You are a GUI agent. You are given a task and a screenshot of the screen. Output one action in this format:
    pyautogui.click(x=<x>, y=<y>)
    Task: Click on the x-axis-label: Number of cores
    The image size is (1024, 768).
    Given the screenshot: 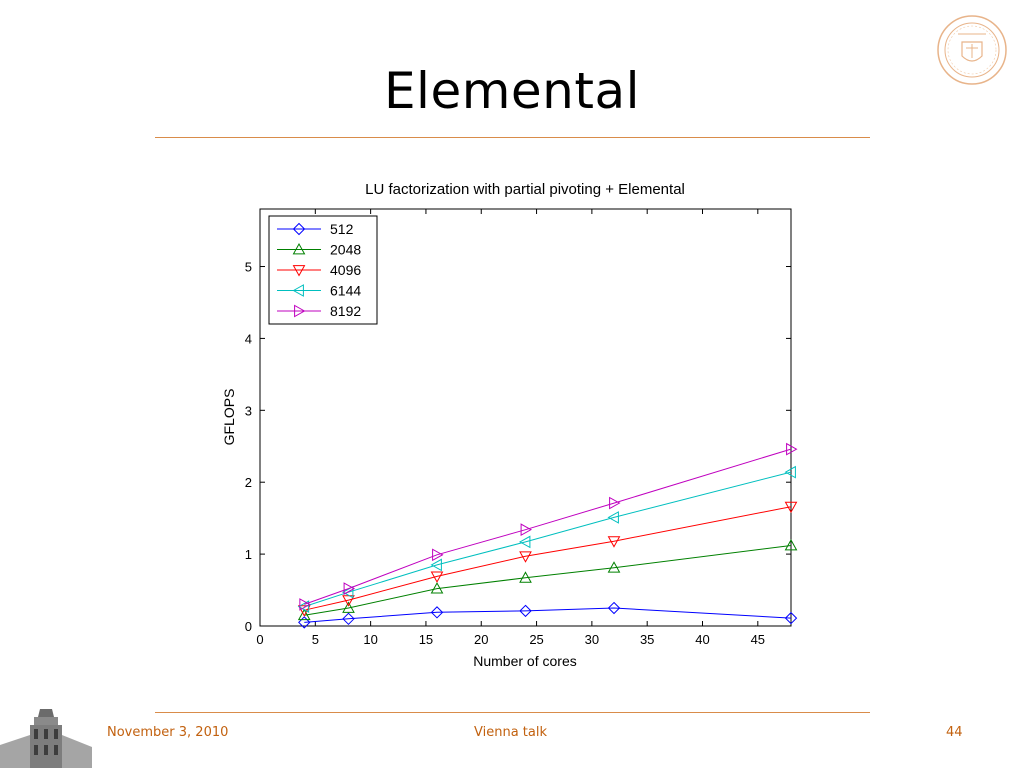 What is the action you would take?
    pyautogui.click(x=524, y=661)
    